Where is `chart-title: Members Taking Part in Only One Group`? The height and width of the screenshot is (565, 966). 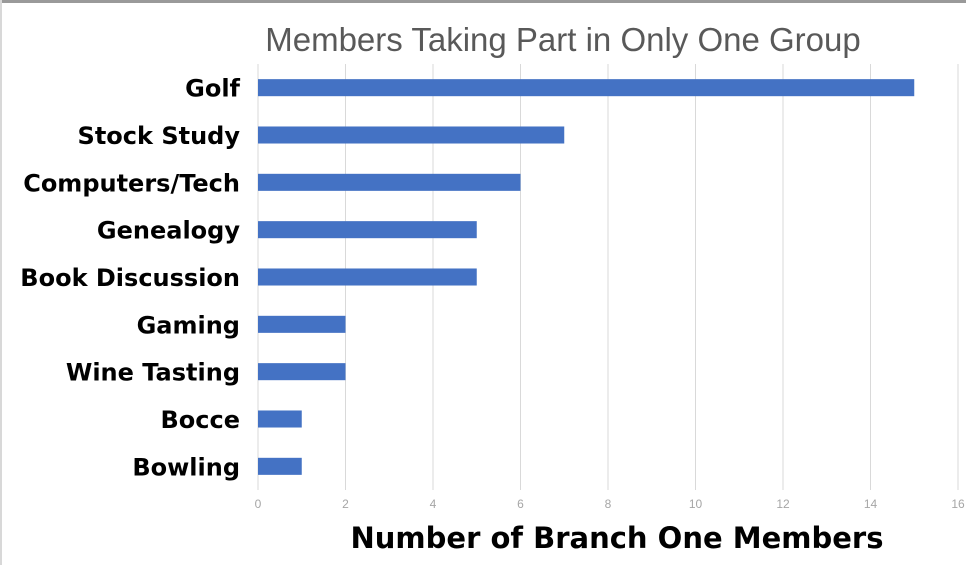
chart-title: Members Taking Part in Only One Group is located at coordinates (562, 39).